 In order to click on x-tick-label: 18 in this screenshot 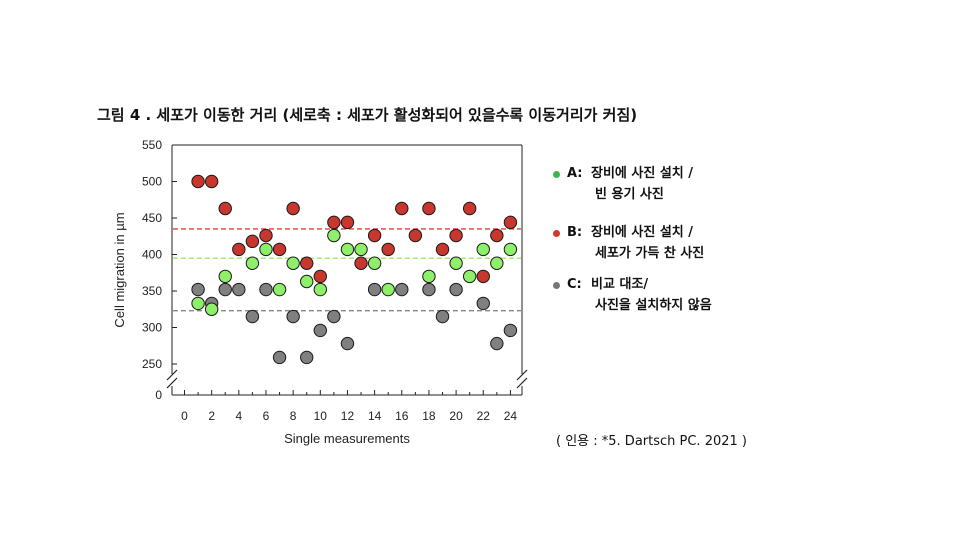, I will do `click(429, 416)`.